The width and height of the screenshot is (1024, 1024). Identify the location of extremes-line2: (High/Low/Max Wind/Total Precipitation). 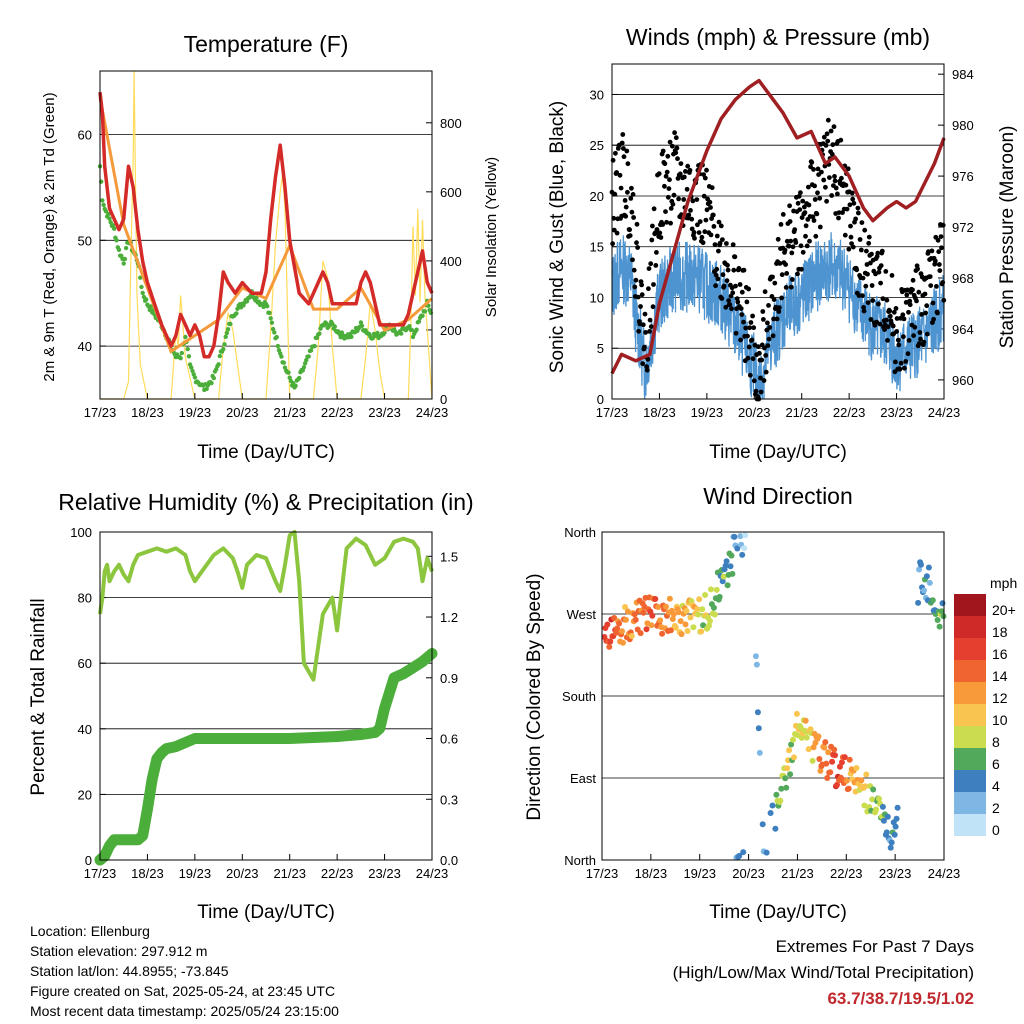
(823, 972).